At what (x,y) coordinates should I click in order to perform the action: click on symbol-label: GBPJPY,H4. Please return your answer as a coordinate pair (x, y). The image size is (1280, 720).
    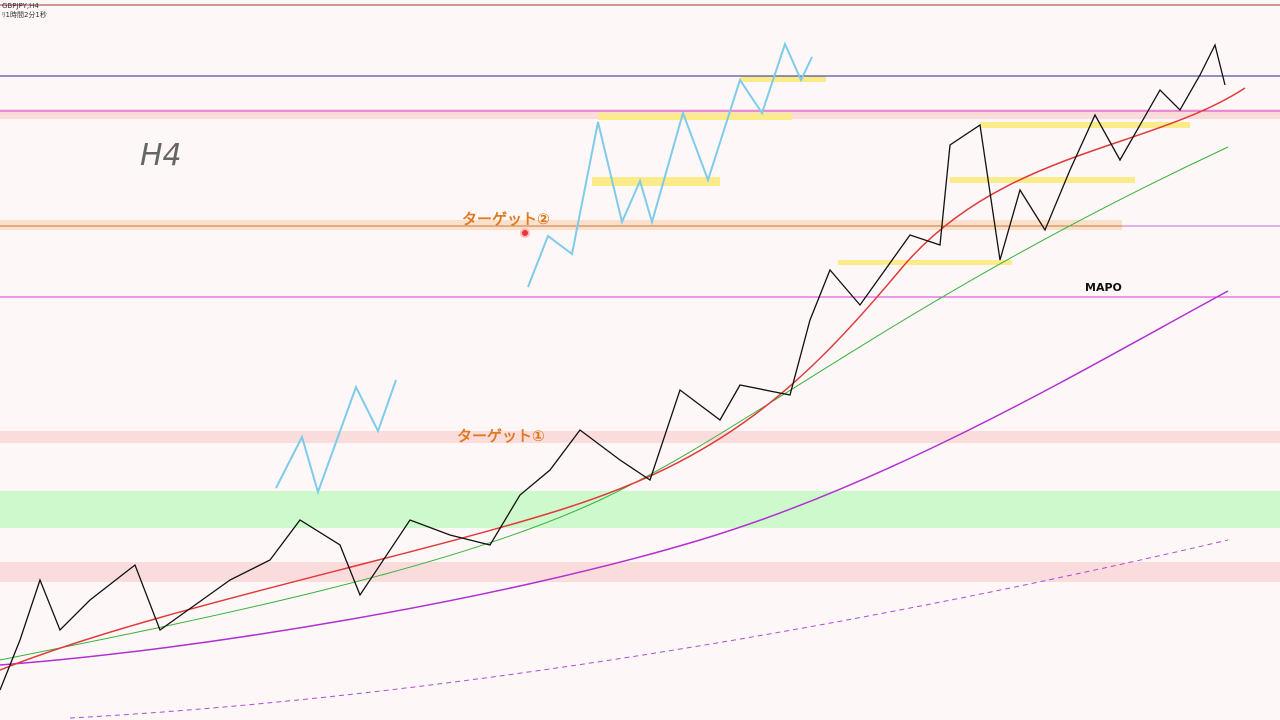
    Looking at the image, I should click on (20, 6).